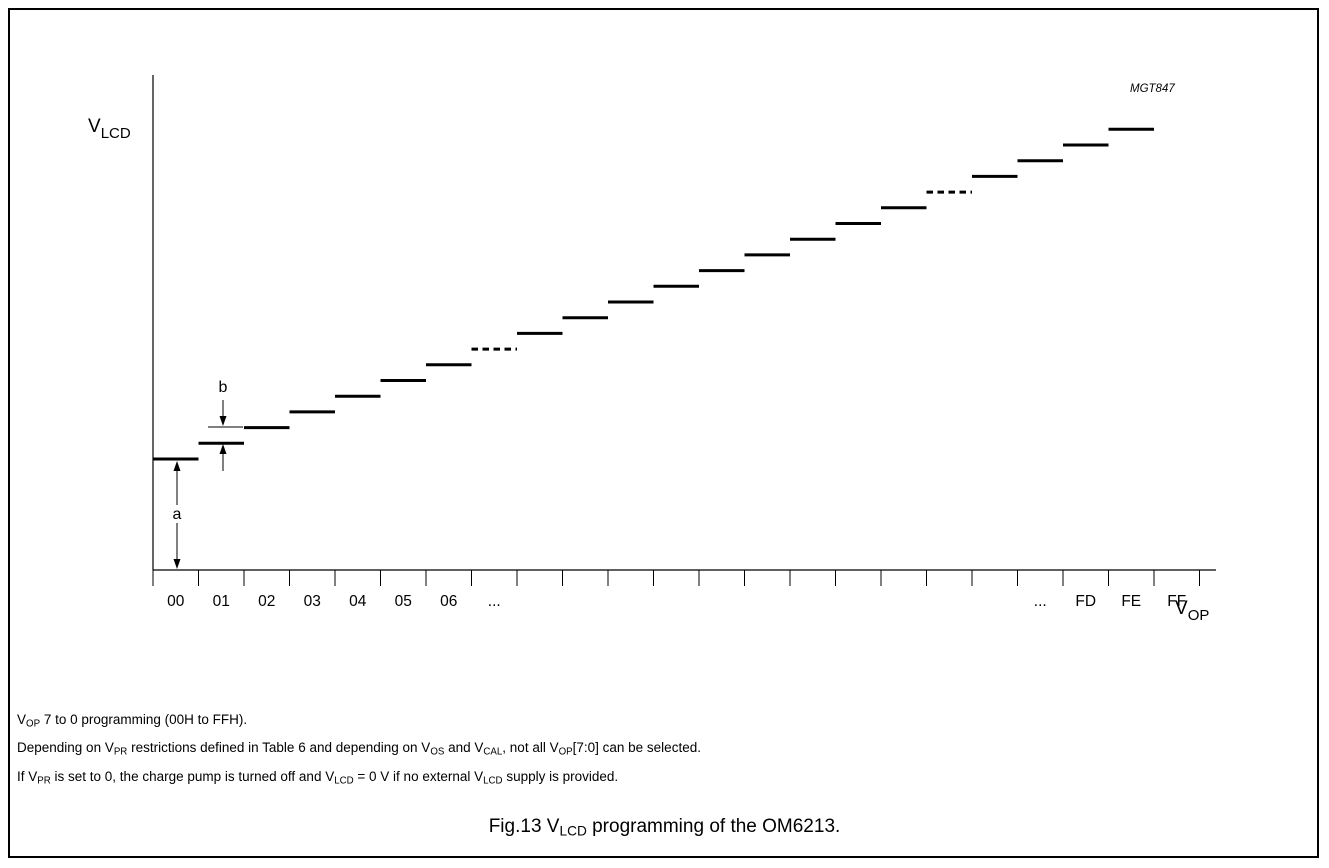  What do you see at coordinates (676, 601) in the screenshot?
I see `x-tick-labels: 00 01 02 03 04 05 06...... FD FE FF` at bounding box center [676, 601].